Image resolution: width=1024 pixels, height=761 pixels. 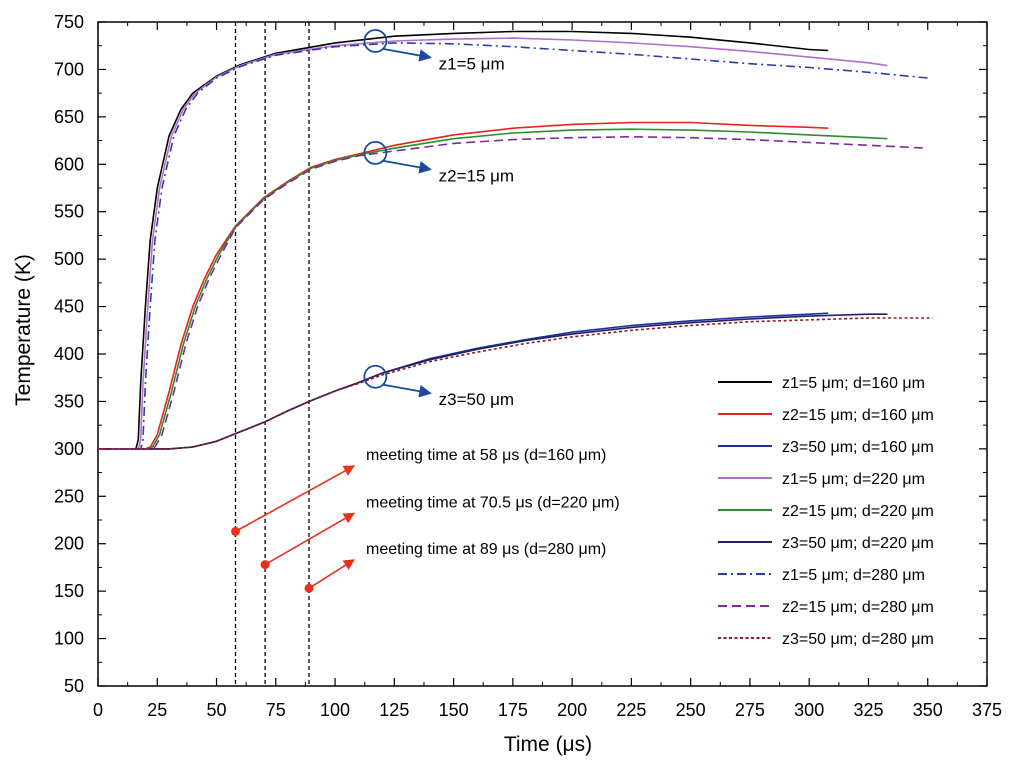 What do you see at coordinates (476, 399) in the screenshot?
I see `annotation-label: z3=50 μm` at bounding box center [476, 399].